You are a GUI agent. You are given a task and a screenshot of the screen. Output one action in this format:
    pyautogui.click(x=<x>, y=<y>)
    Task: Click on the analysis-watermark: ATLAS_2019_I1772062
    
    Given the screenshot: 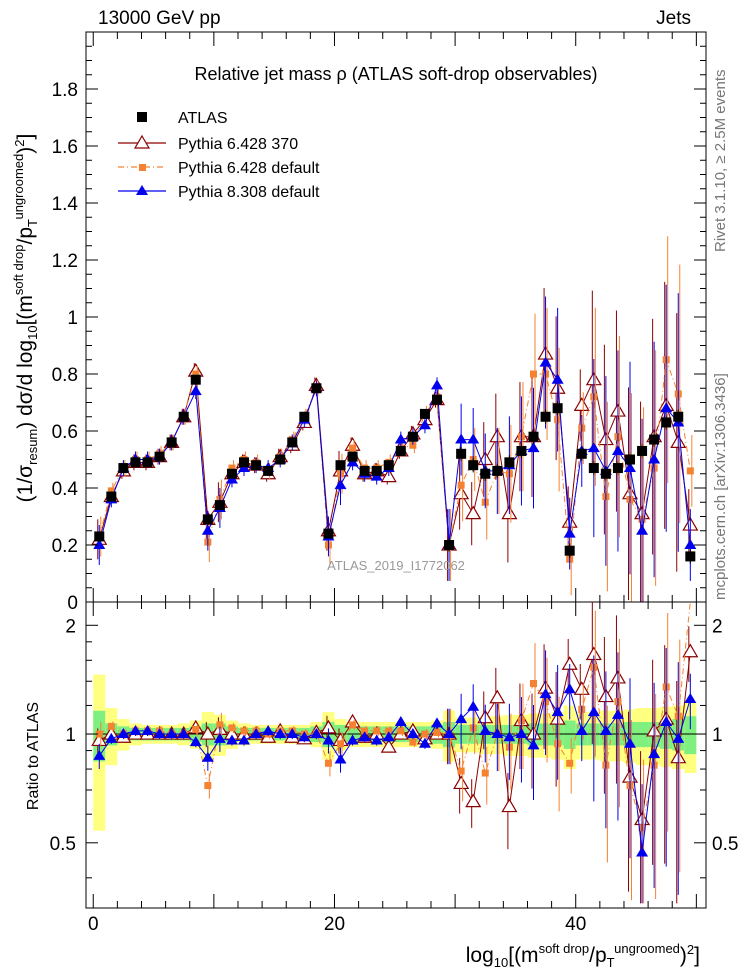 What is the action you would take?
    pyautogui.click(x=396, y=565)
    